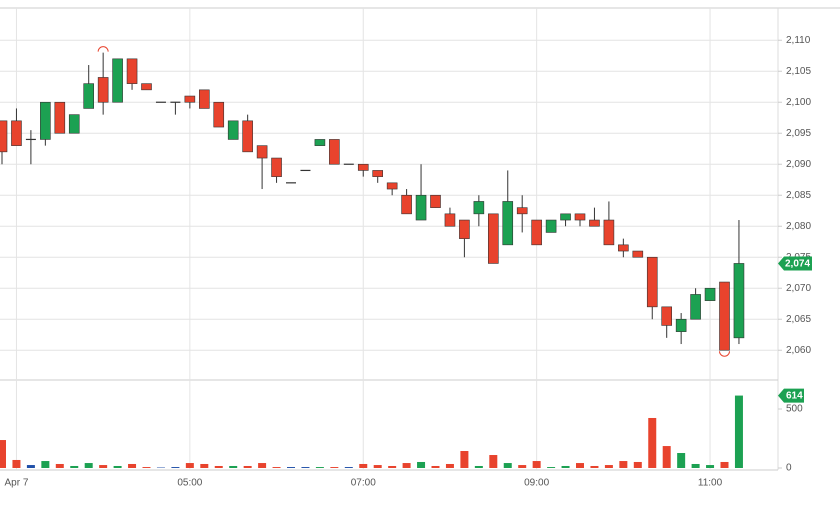 This screenshot has width=840, height=510. What do you see at coordinates (798, 102) in the screenshot?
I see `y-tick-label: 2,100` at bounding box center [798, 102].